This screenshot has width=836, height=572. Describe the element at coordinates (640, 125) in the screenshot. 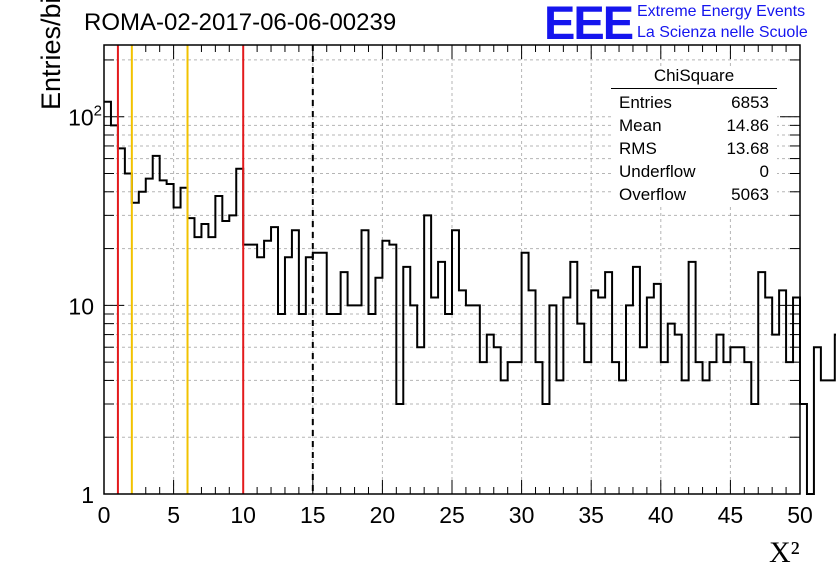

I see `stats-label: Mean` at that location.